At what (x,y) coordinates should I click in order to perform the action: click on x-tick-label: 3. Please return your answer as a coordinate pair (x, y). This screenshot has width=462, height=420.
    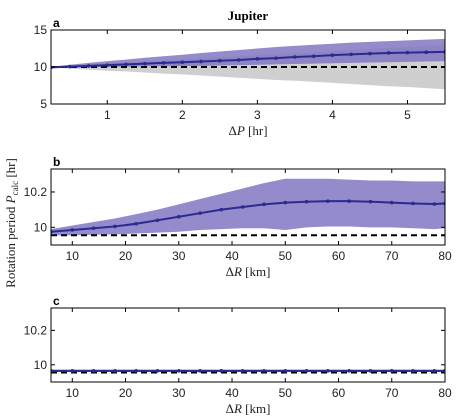
    Looking at the image, I should click on (257, 115).